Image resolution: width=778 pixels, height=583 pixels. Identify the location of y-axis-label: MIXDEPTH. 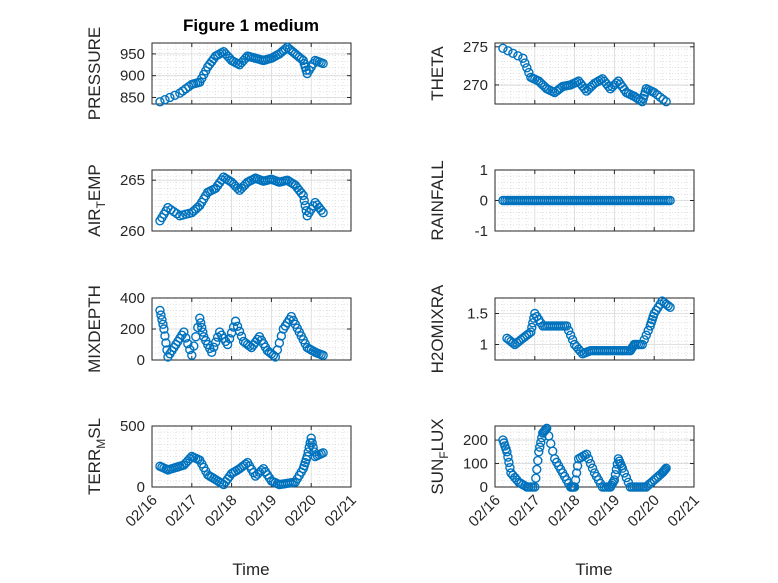
(94, 329).